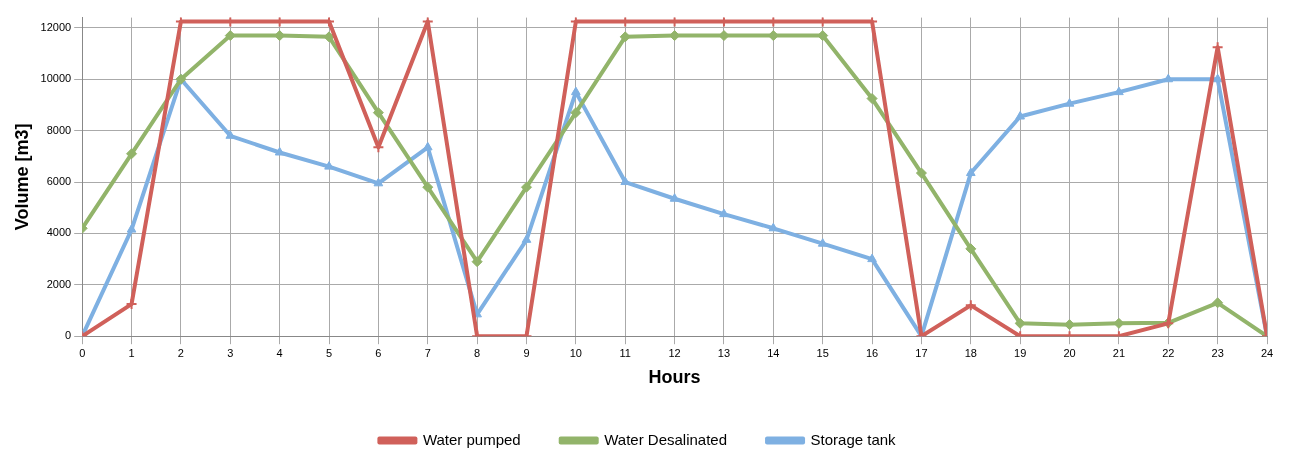 This screenshot has width=1289, height=466. I want to click on x-tick-label: 1, so click(131, 352).